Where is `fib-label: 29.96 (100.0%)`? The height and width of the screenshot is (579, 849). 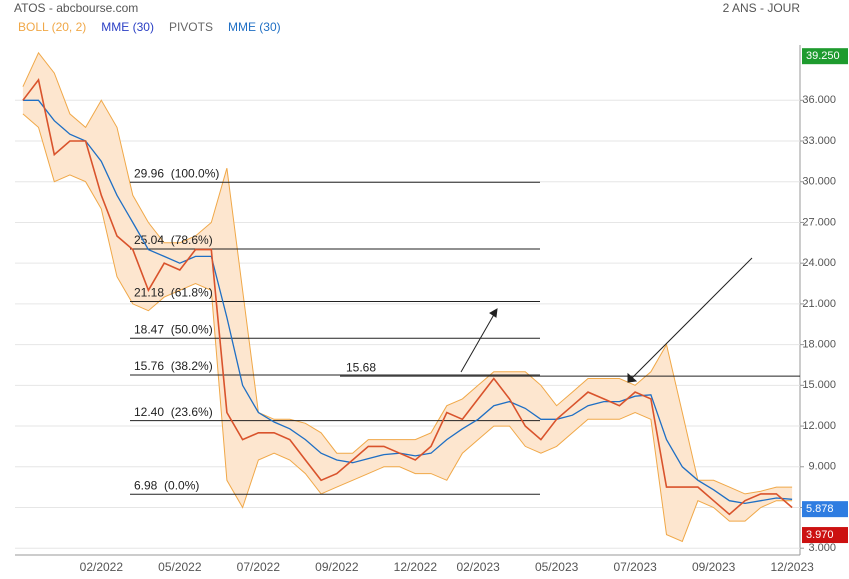 fib-label: 29.96 (100.0%) is located at coordinates (176, 173).